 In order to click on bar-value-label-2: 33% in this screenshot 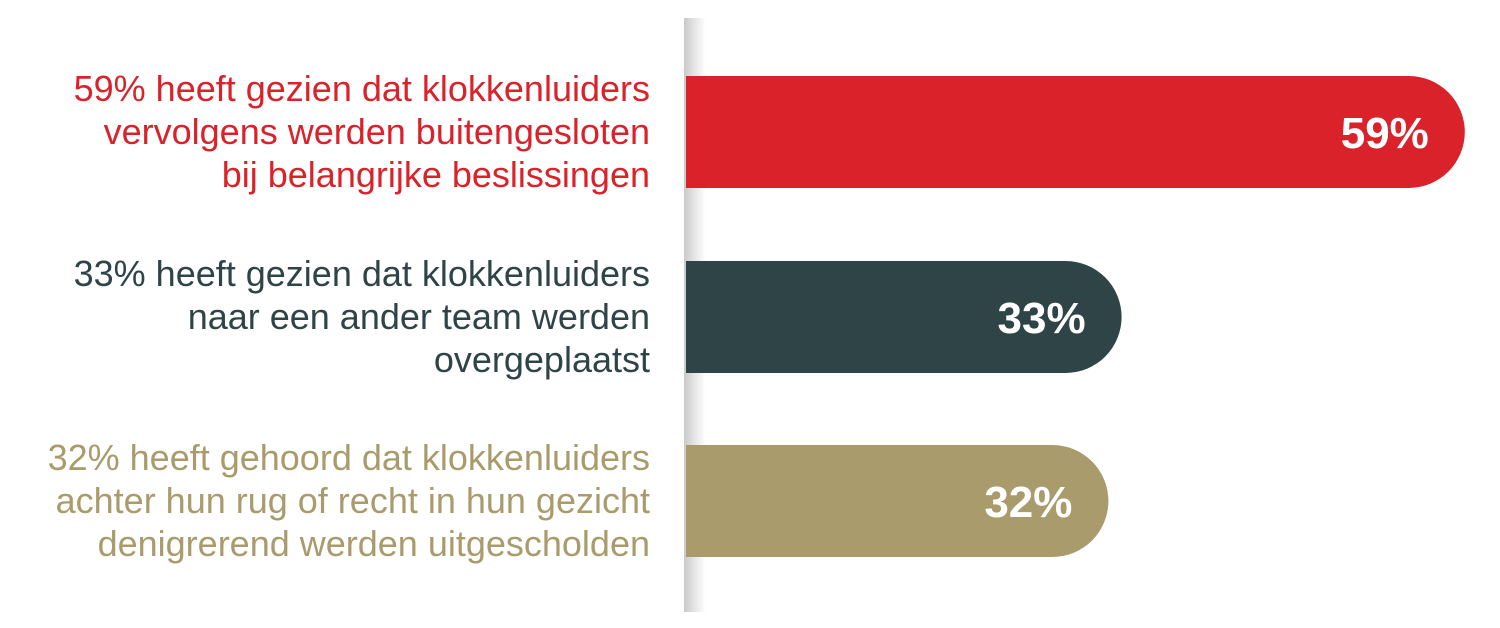, I will do `click(1042, 318)`.